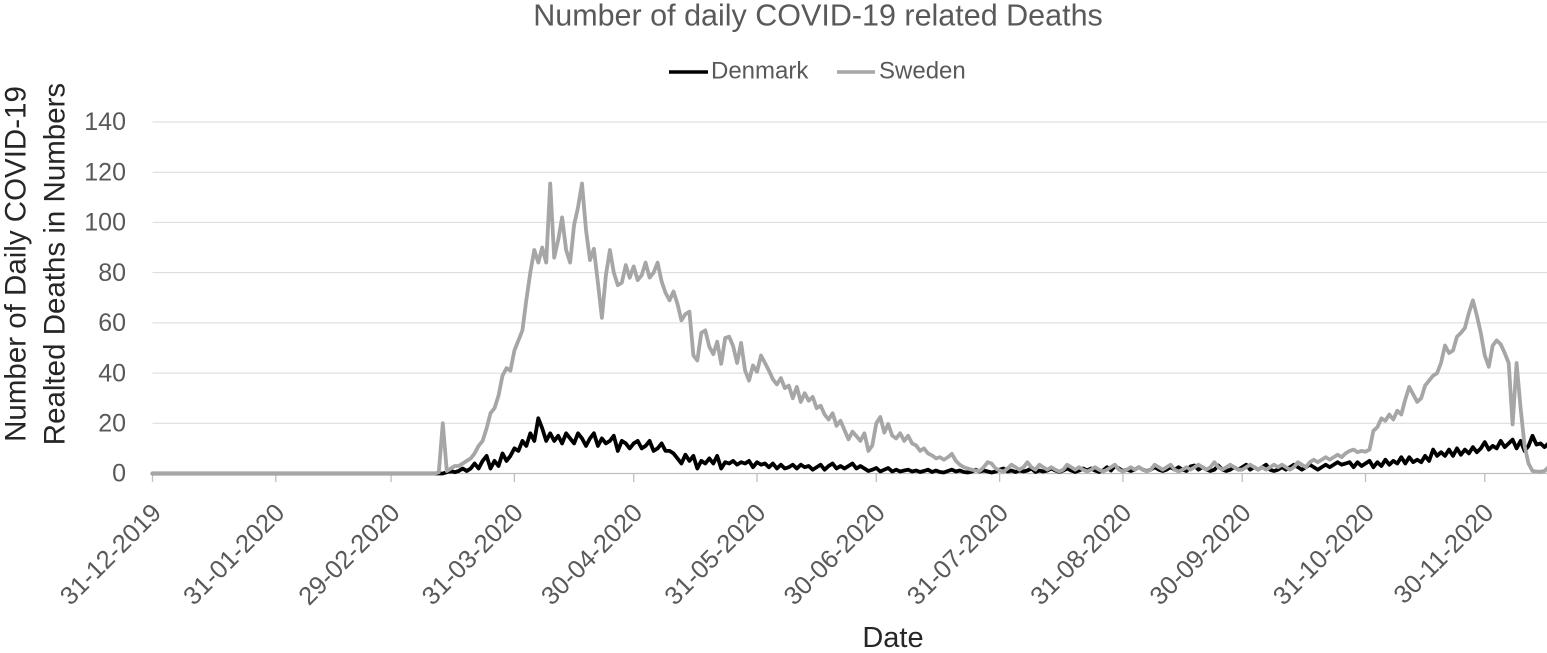 The width and height of the screenshot is (1547, 653). What do you see at coordinates (105, 172) in the screenshot?
I see `svg-text: 120` at bounding box center [105, 172].